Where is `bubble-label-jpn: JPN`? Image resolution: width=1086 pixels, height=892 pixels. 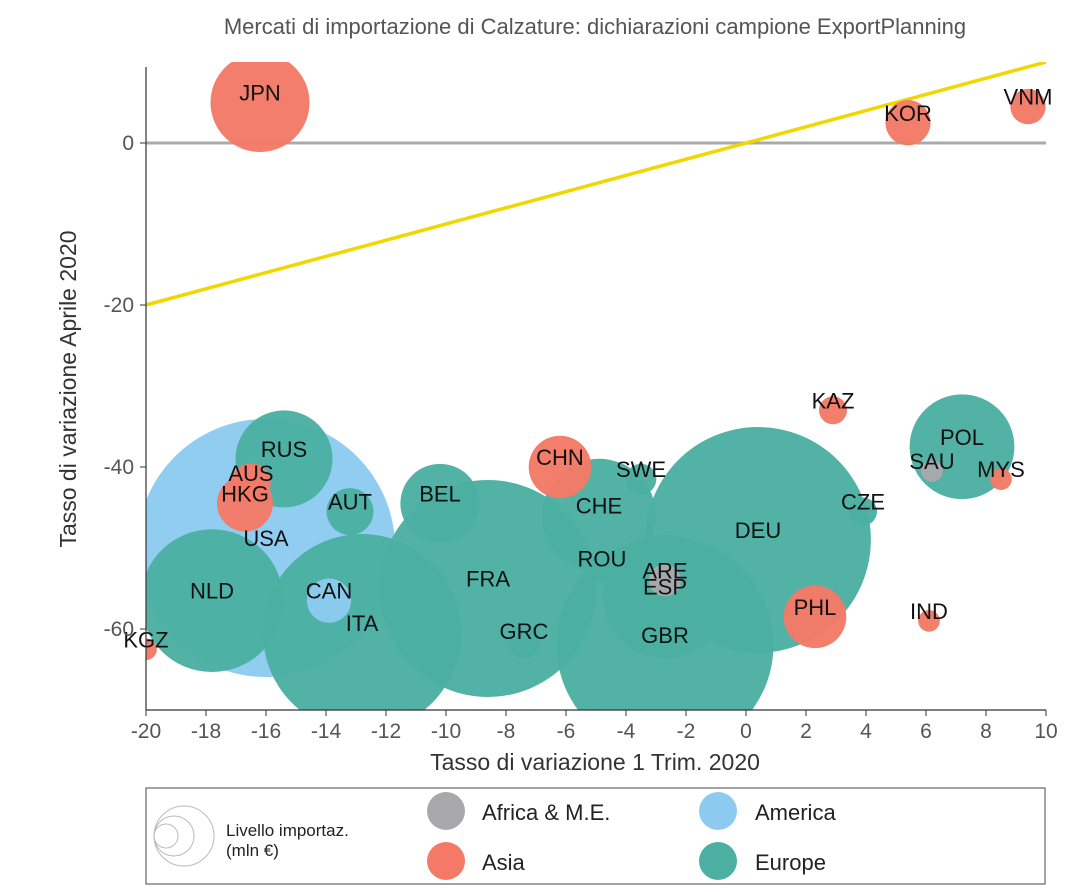 bubble-label-jpn: JPN is located at coordinates (260, 93).